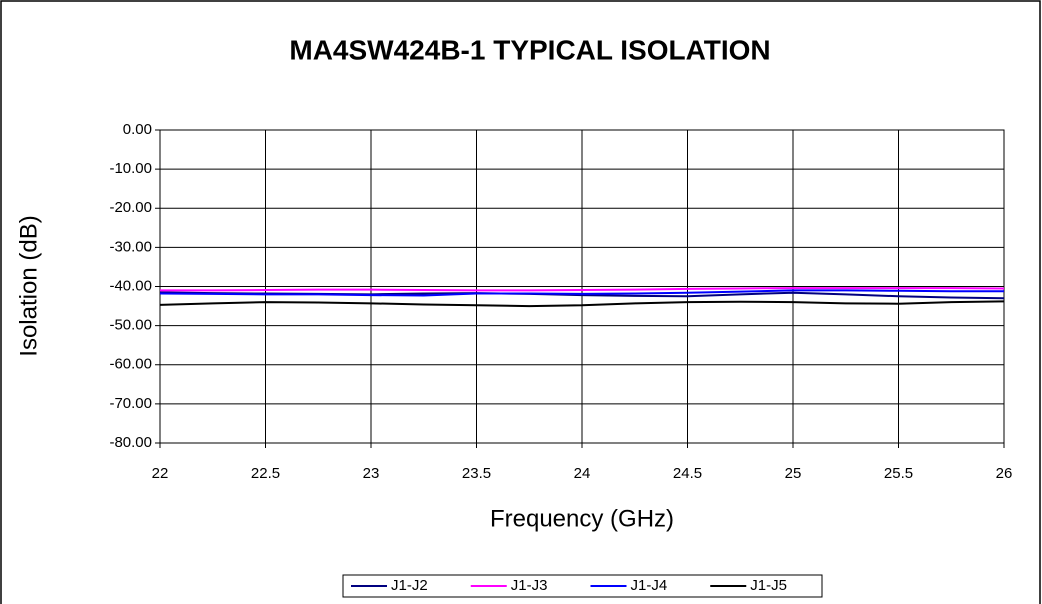 Image resolution: width=1042 pixels, height=604 pixels. Describe the element at coordinates (130, 364) in the screenshot. I see `y-tick-label: -60.00` at that location.